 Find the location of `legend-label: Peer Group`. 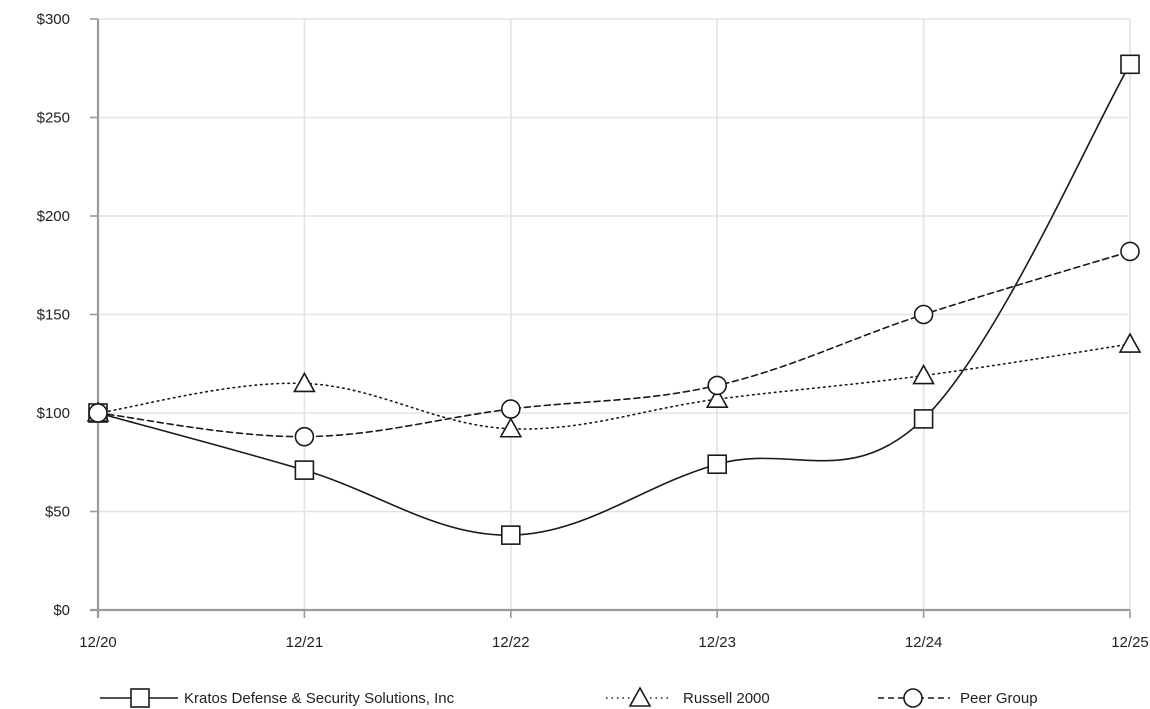

legend-label: Peer Group is located at coordinates (999, 698).